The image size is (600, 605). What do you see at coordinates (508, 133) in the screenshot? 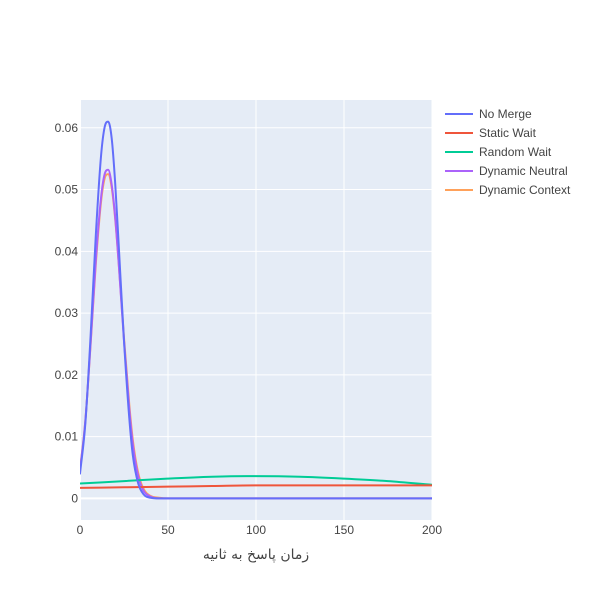
I see `legend-label: Static Wait` at bounding box center [508, 133].